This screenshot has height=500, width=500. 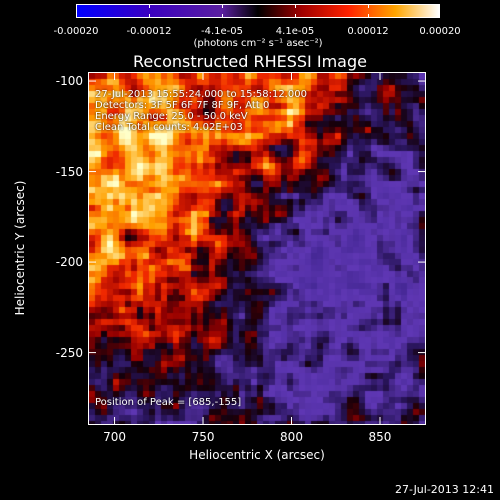 I want to click on y-tick-label: -250, so click(x=69, y=352).